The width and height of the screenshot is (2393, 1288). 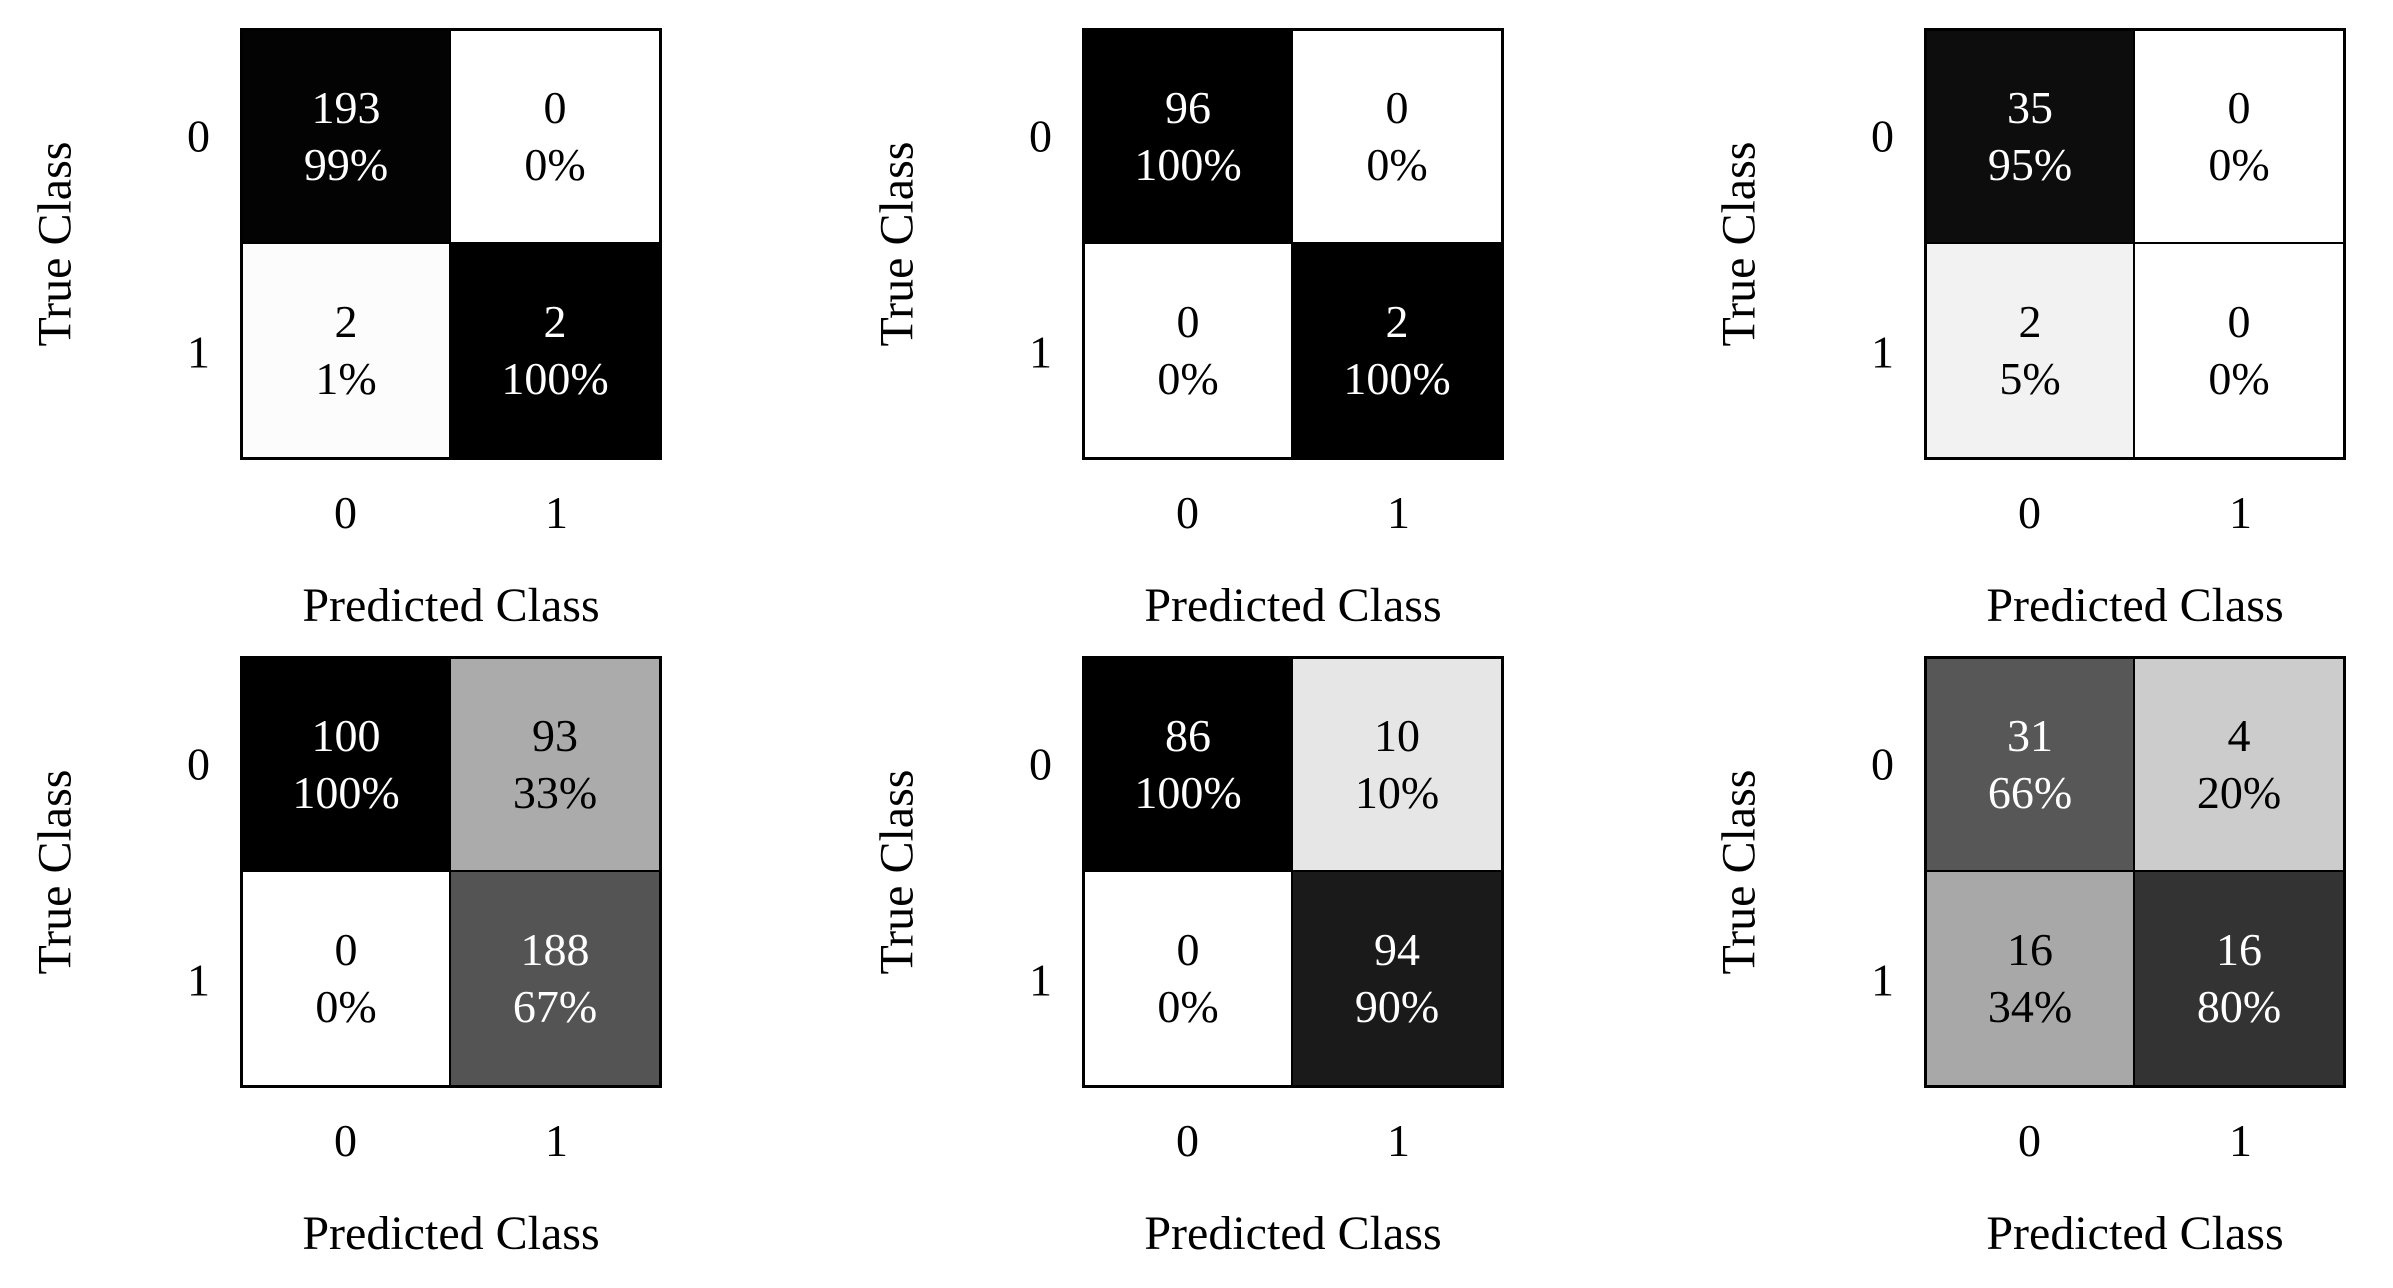 What do you see at coordinates (2030, 736) in the screenshot?
I see `cell-count: 31` at bounding box center [2030, 736].